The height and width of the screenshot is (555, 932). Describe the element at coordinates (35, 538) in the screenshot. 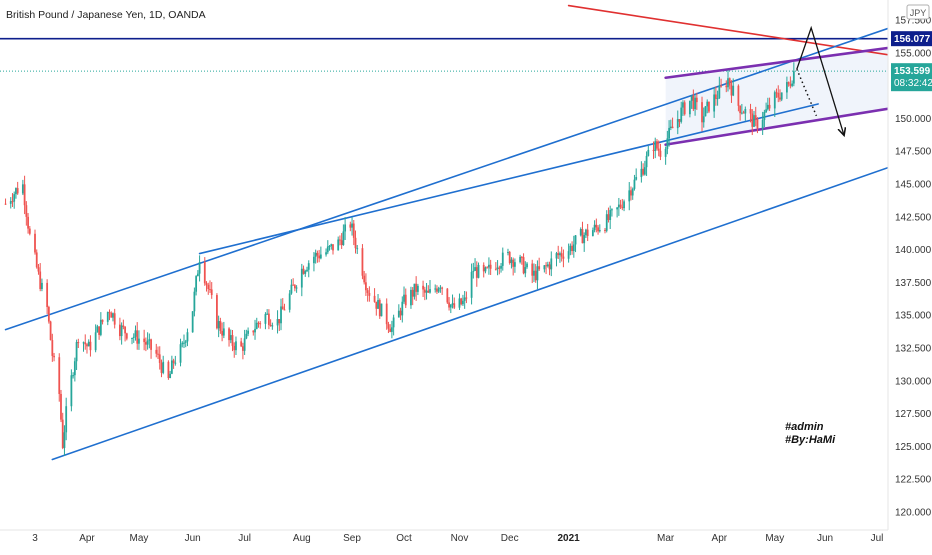

I see `x-tick-label: 3` at that location.